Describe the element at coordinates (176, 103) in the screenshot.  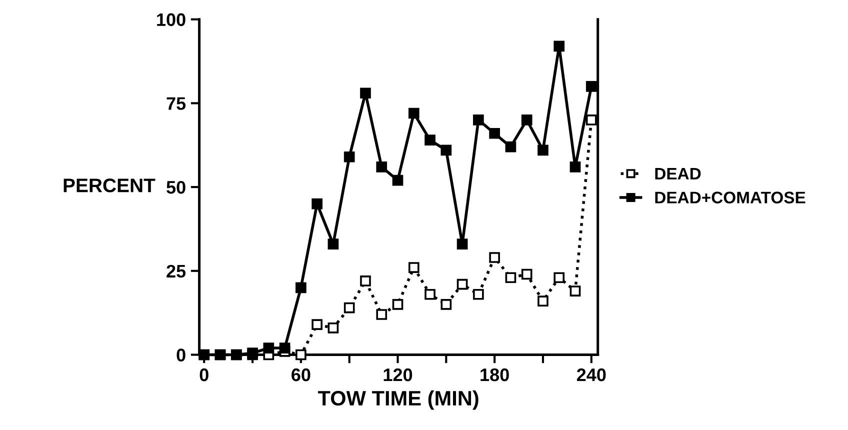
I see `y-tick-label: 75` at that location.